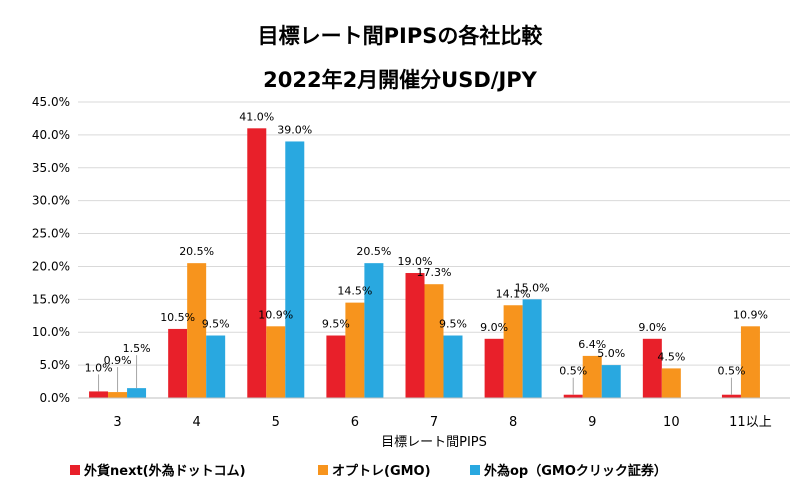  Describe the element at coordinates (276, 422) in the screenshot. I see `x-tick-label: 5` at that location.